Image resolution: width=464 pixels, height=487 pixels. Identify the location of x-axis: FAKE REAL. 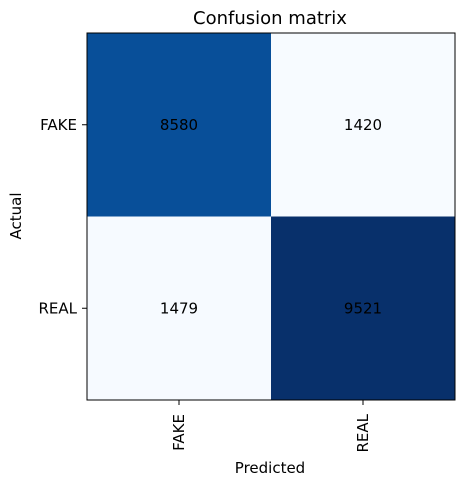
(271, 426).